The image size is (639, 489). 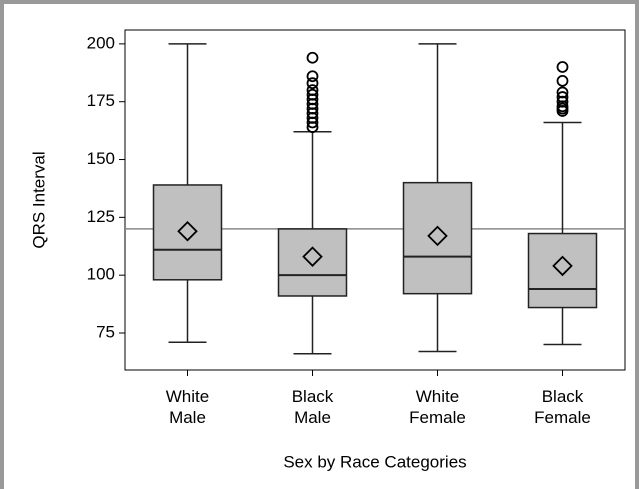 I want to click on y-axis-label: QRS Interval, so click(x=38, y=199).